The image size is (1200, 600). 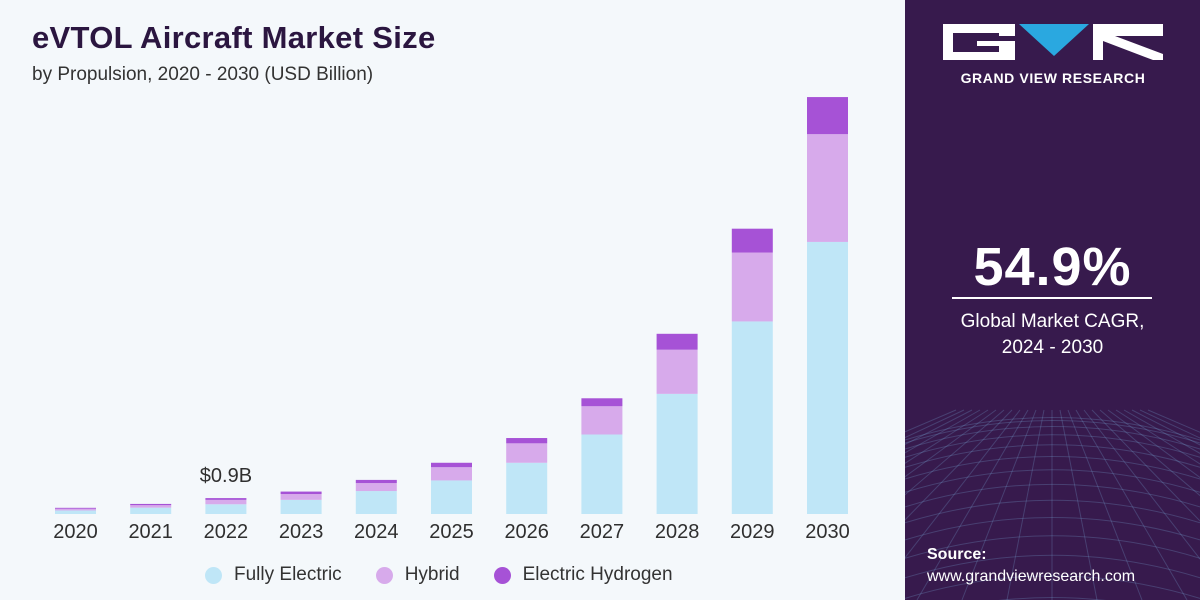 What do you see at coordinates (527, 488) in the screenshot?
I see `bar-2026-fully-electric` at bounding box center [527, 488].